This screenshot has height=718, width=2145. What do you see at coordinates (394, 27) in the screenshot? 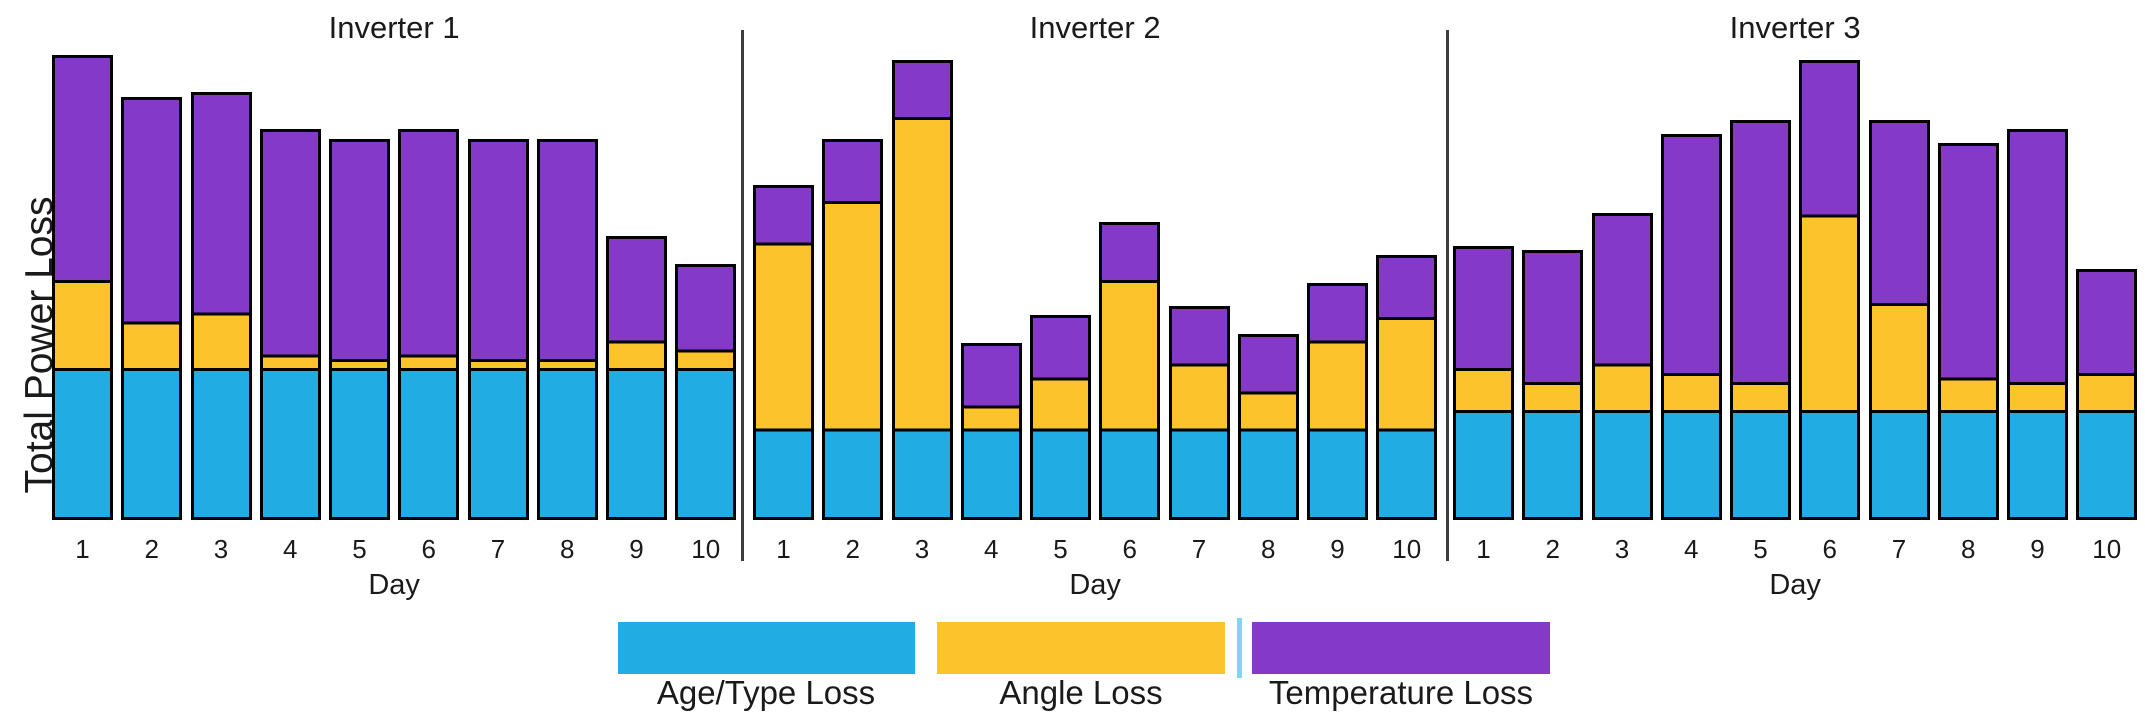
I see `panel-title-inverter-1: Inverter 1` at bounding box center [394, 27].